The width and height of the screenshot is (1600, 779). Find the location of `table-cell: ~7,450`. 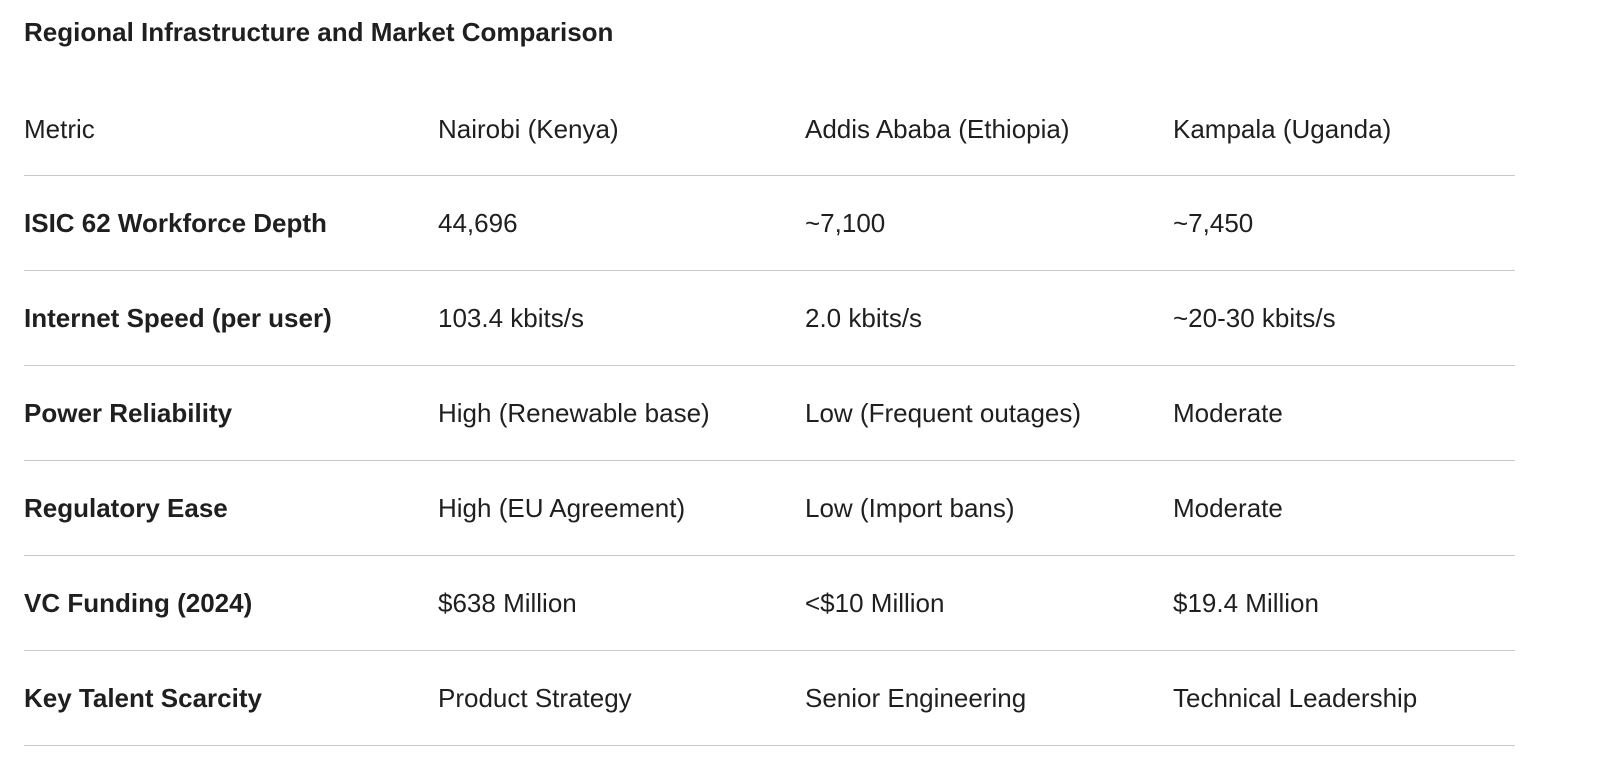

table-cell: ~7,450 is located at coordinates (1213, 223).